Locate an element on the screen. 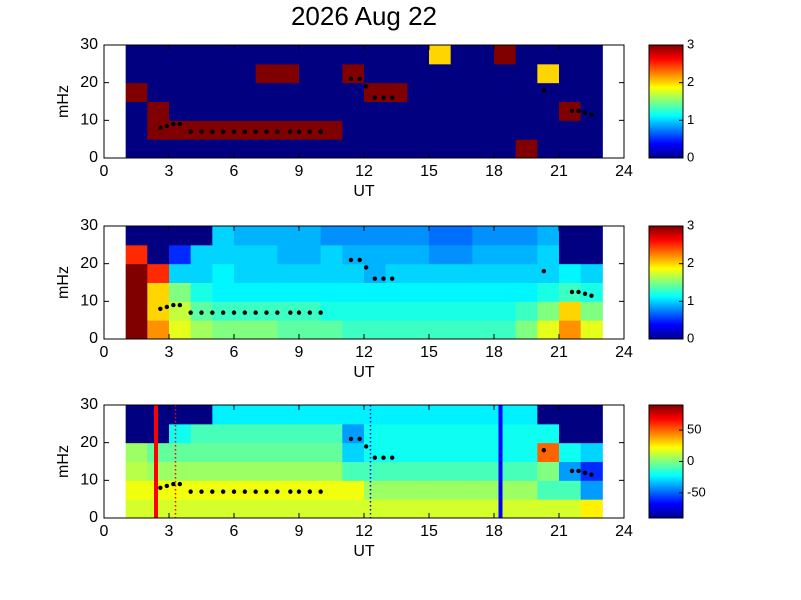  colorbar-tick-label: 2 is located at coordinates (690, 81).